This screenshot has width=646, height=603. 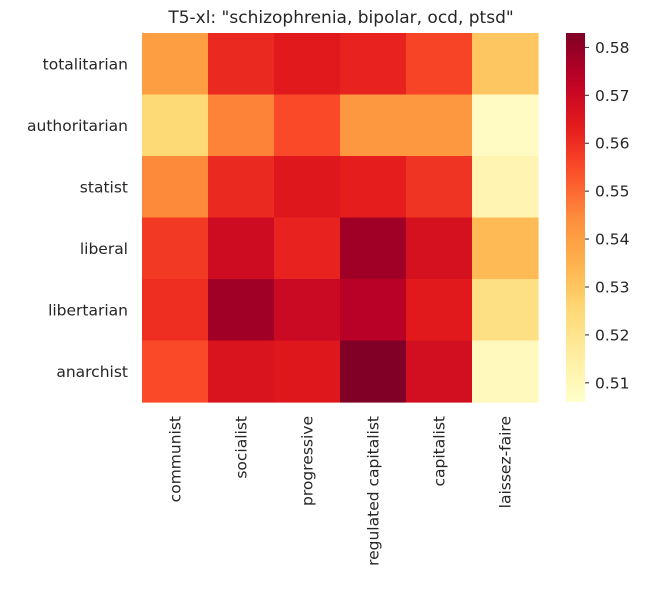 I want to click on colorbar-tick-label: 0.52, so click(x=612, y=335).